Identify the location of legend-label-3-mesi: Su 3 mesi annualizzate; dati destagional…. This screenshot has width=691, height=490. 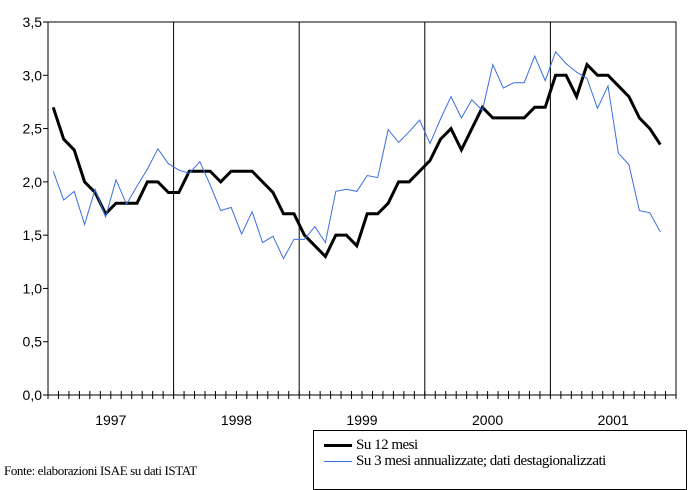
(481, 460).